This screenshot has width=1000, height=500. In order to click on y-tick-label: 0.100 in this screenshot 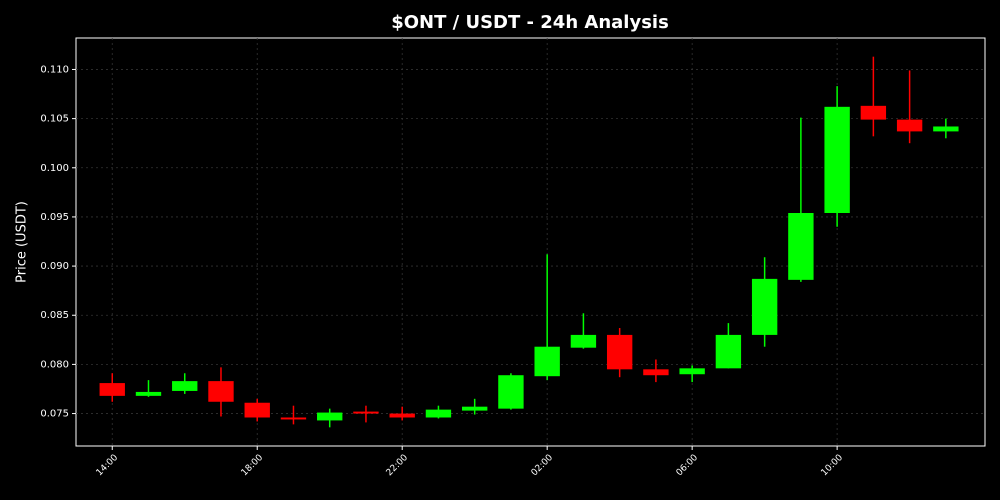, I will do `click(54, 168)`.